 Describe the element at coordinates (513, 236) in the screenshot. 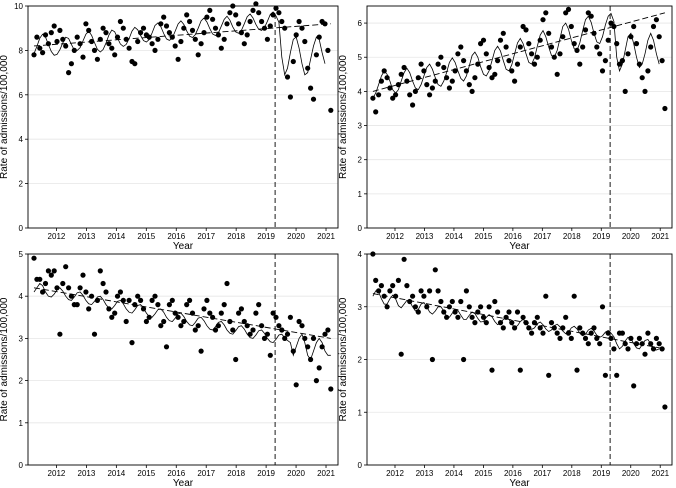

I see `x-tick-label: 2016` at that location.